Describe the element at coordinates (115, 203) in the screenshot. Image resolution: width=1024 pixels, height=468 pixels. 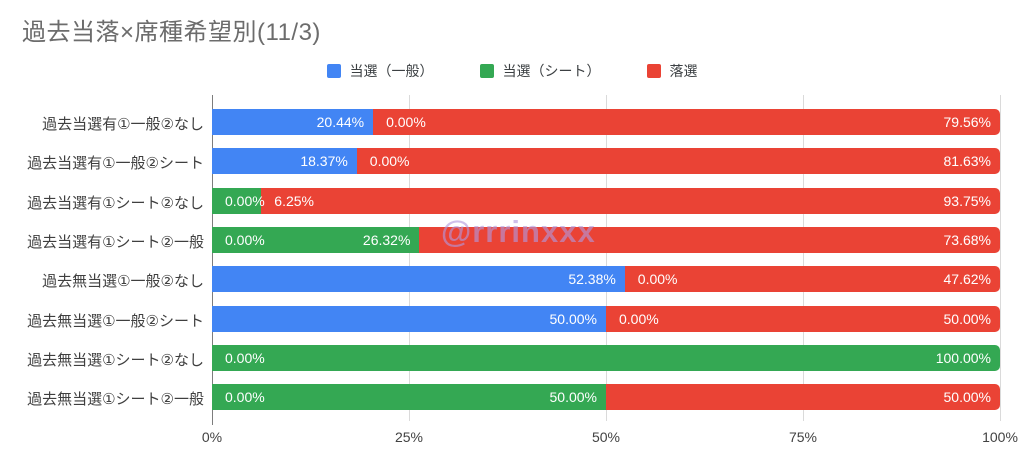
I see `category-label: 過去当選有①シート②なし` at that location.